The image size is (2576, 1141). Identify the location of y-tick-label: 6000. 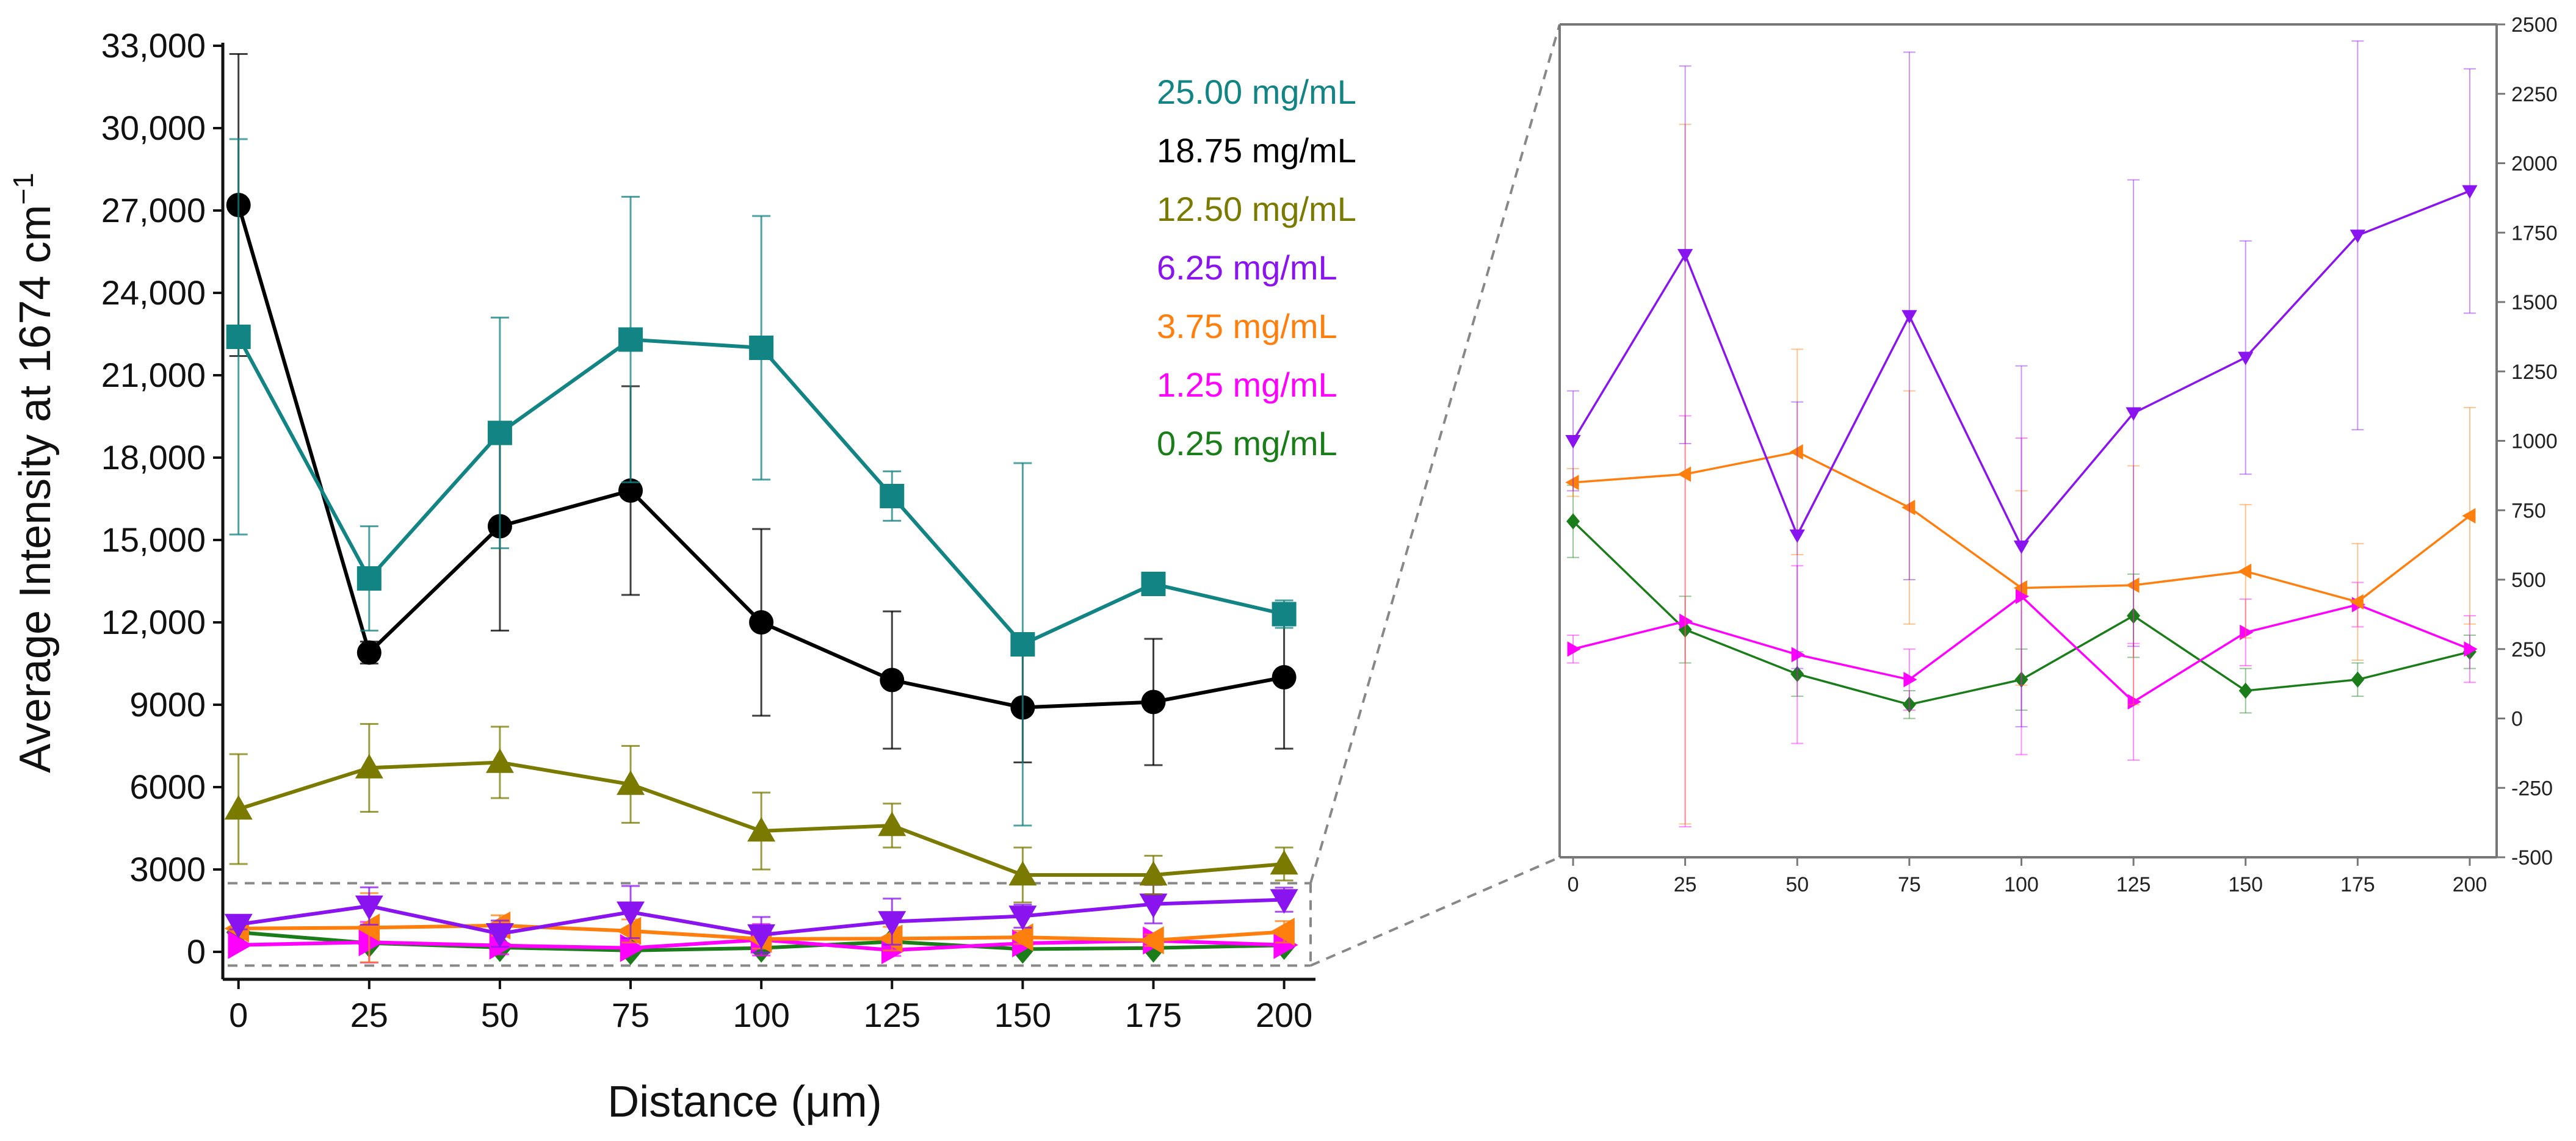
(167, 787).